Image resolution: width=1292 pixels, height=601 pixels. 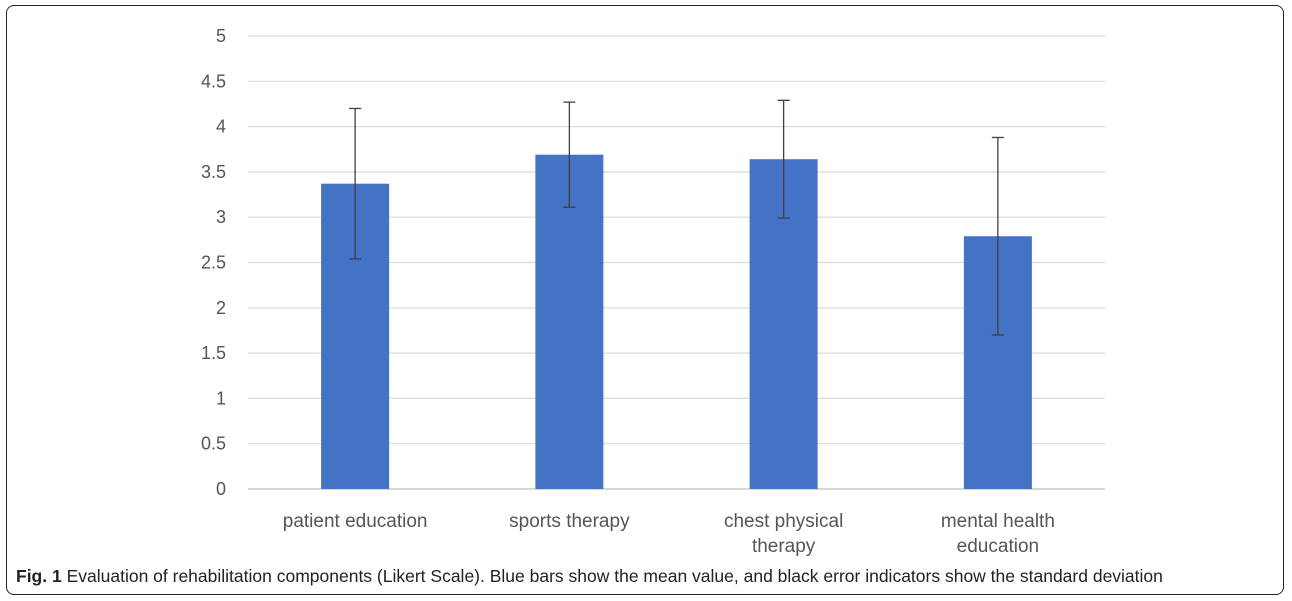 What do you see at coordinates (569, 521) in the screenshot?
I see `x-category-label: sports therapy` at bounding box center [569, 521].